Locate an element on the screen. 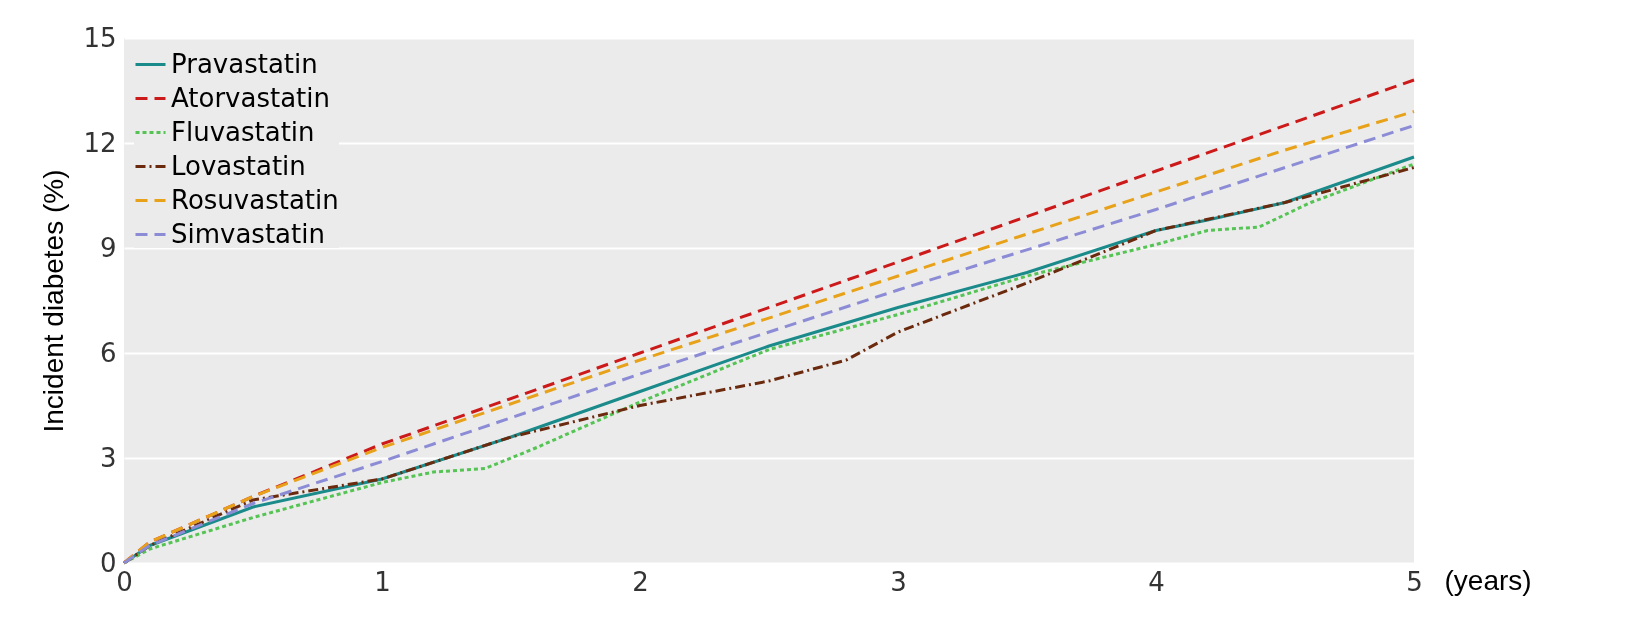  x-tick-label: 1 is located at coordinates (382, 581).